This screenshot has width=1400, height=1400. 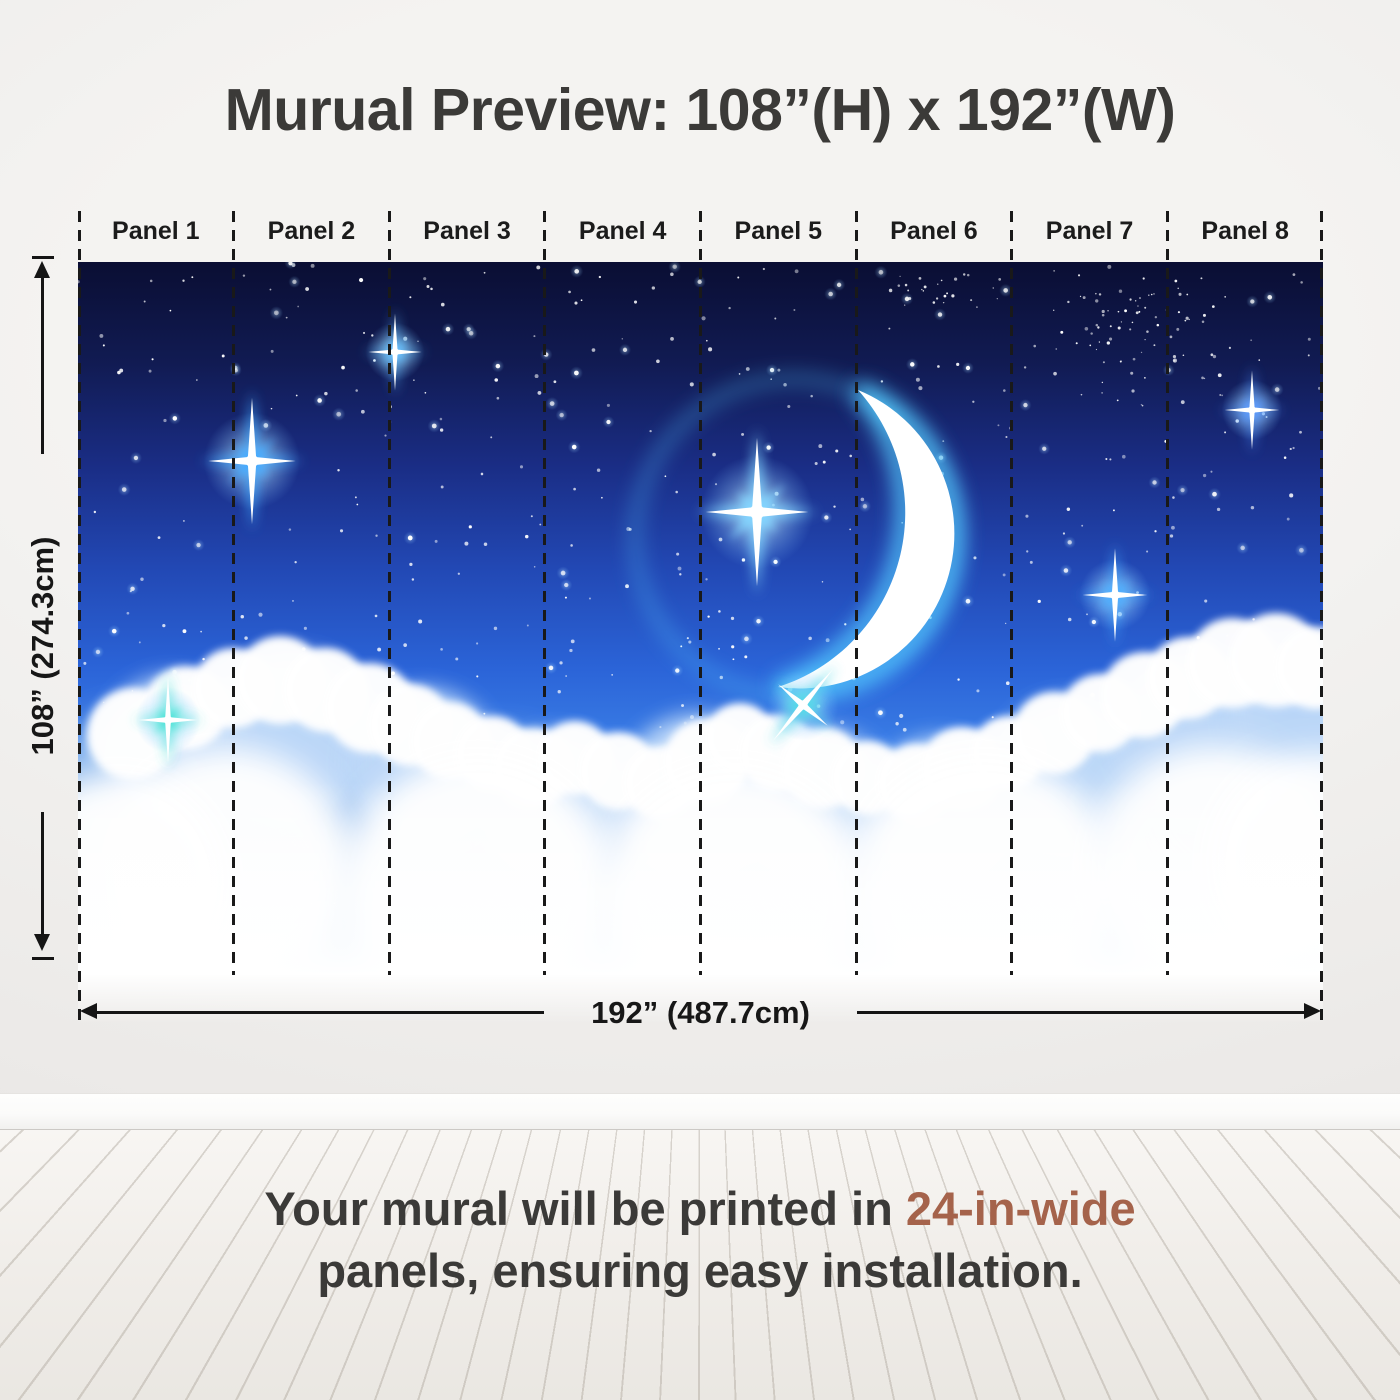 I want to click on panel-label: Panel 6, so click(x=934, y=231).